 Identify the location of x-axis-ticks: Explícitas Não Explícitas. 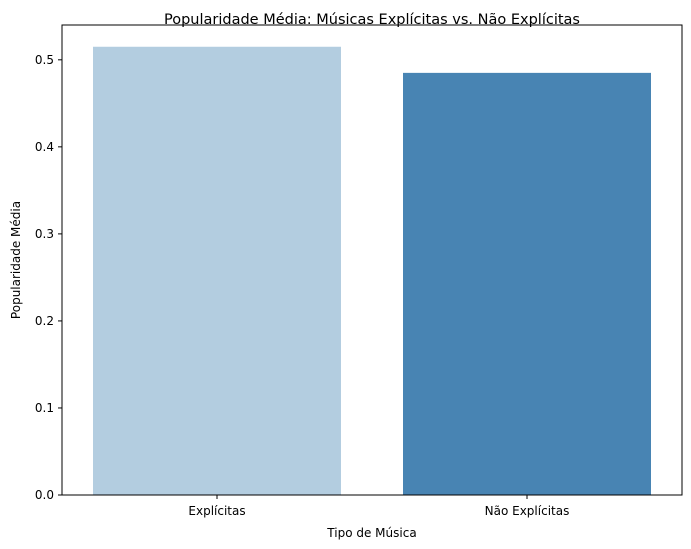
(378, 506).